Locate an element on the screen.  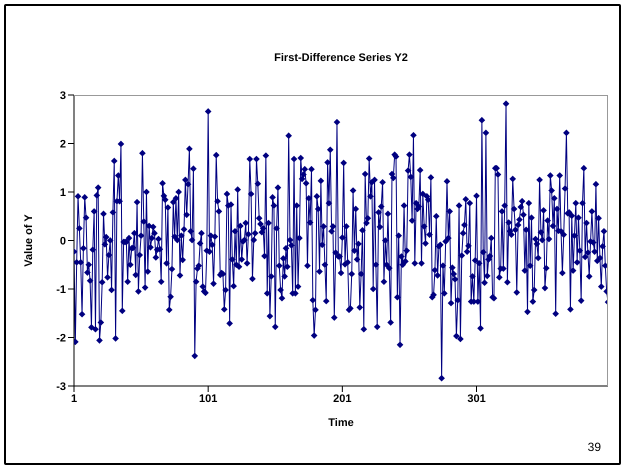
x-tick-label: 201 is located at coordinates (342, 398).